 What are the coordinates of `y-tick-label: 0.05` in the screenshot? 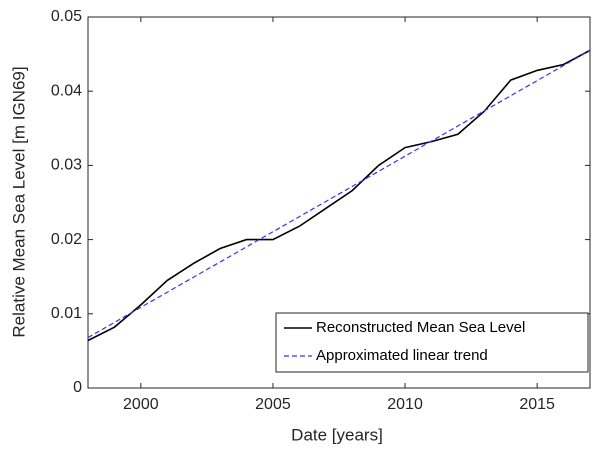 It's located at (66, 16).